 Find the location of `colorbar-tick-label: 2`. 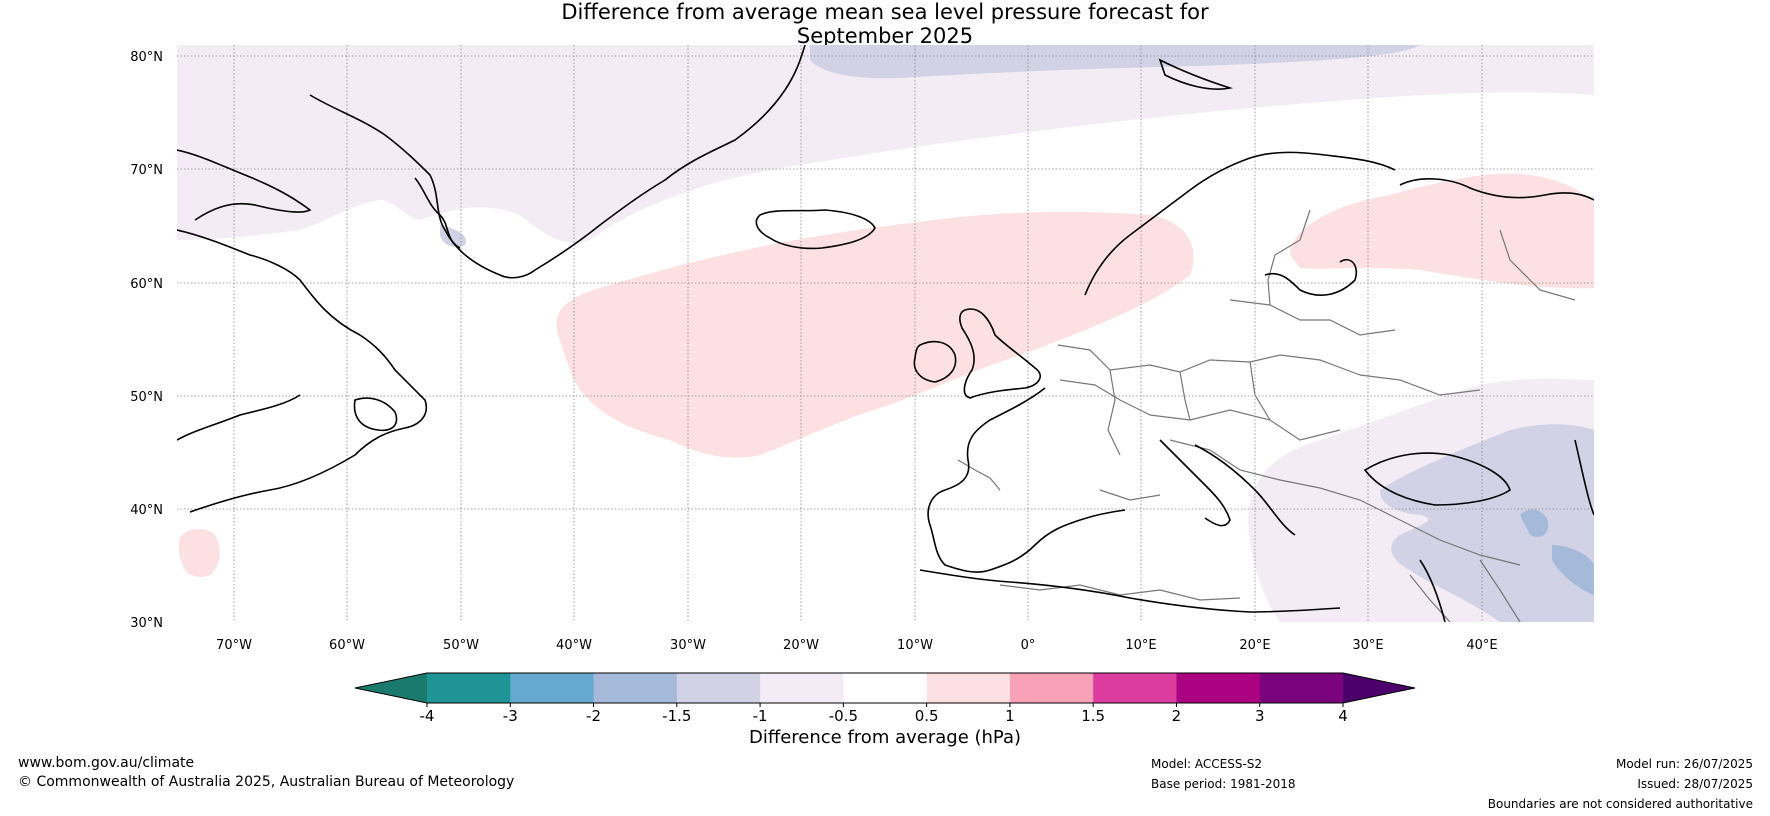

colorbar-tick-label: 2 is located at coordinates (1177, 716).